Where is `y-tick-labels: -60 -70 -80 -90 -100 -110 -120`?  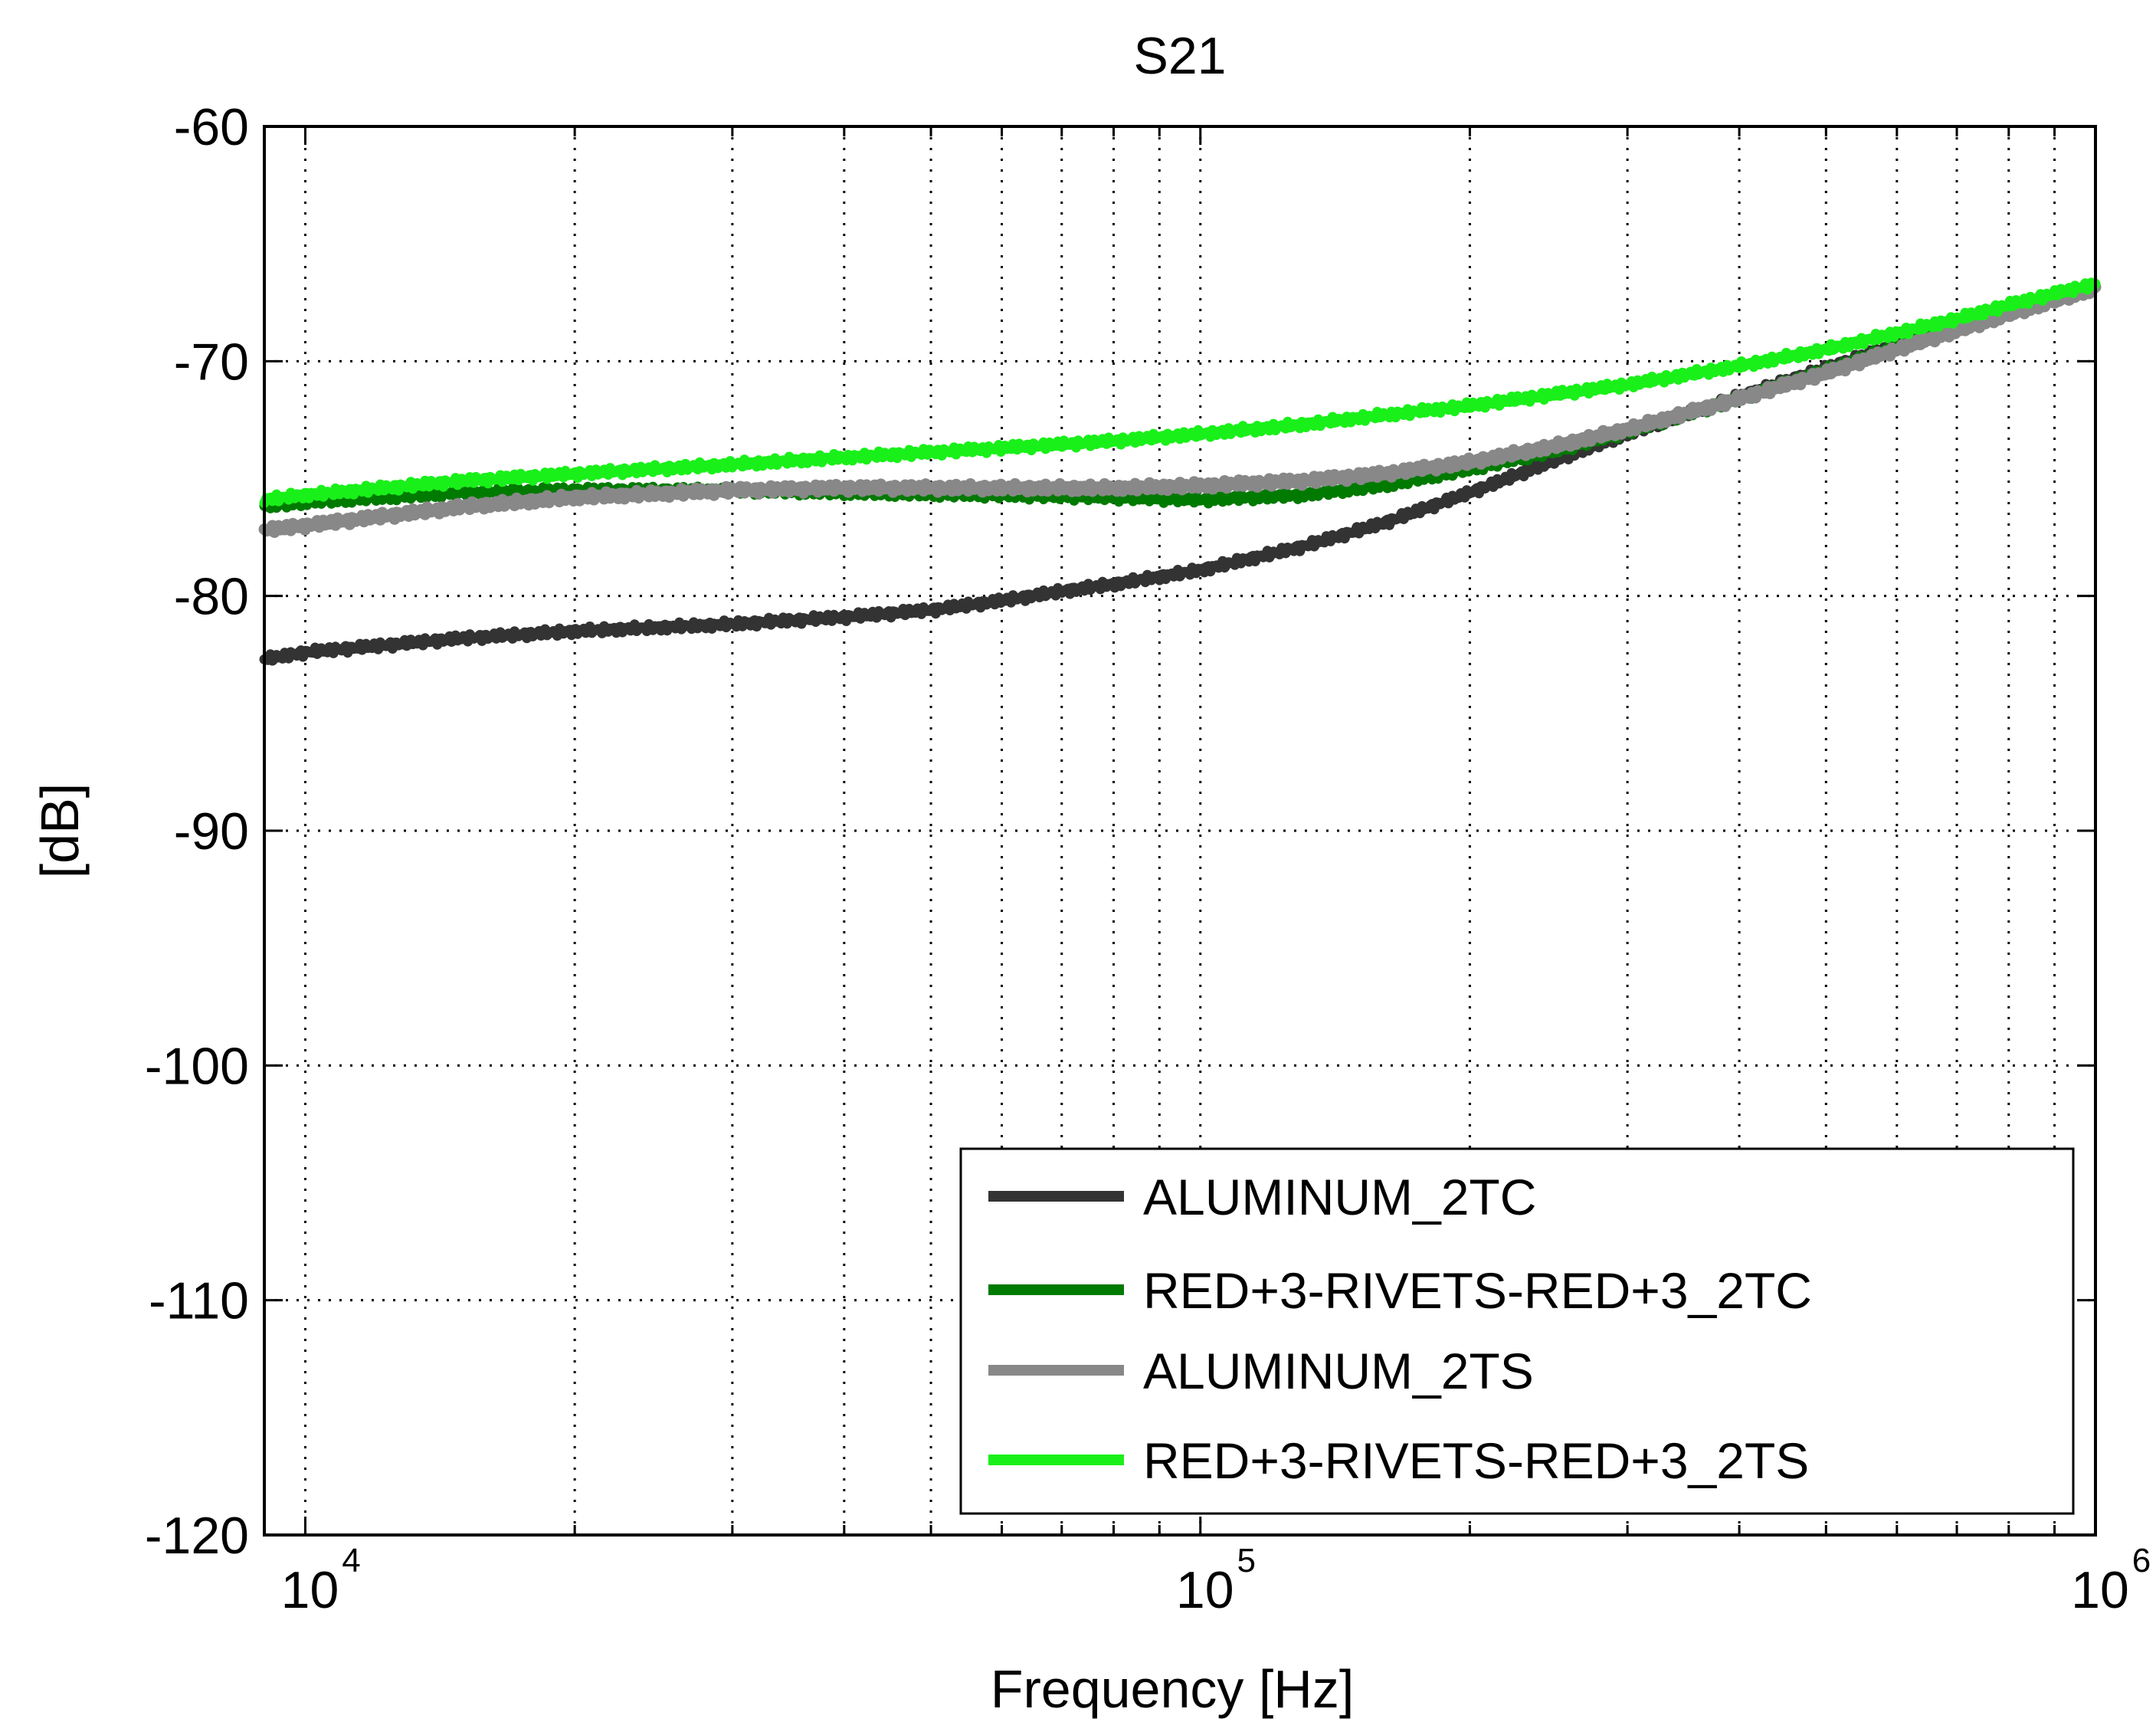 y-tick-labels: -60 -70 -80 -90 -100 -110 -120 is located at coordinates (197, 831).